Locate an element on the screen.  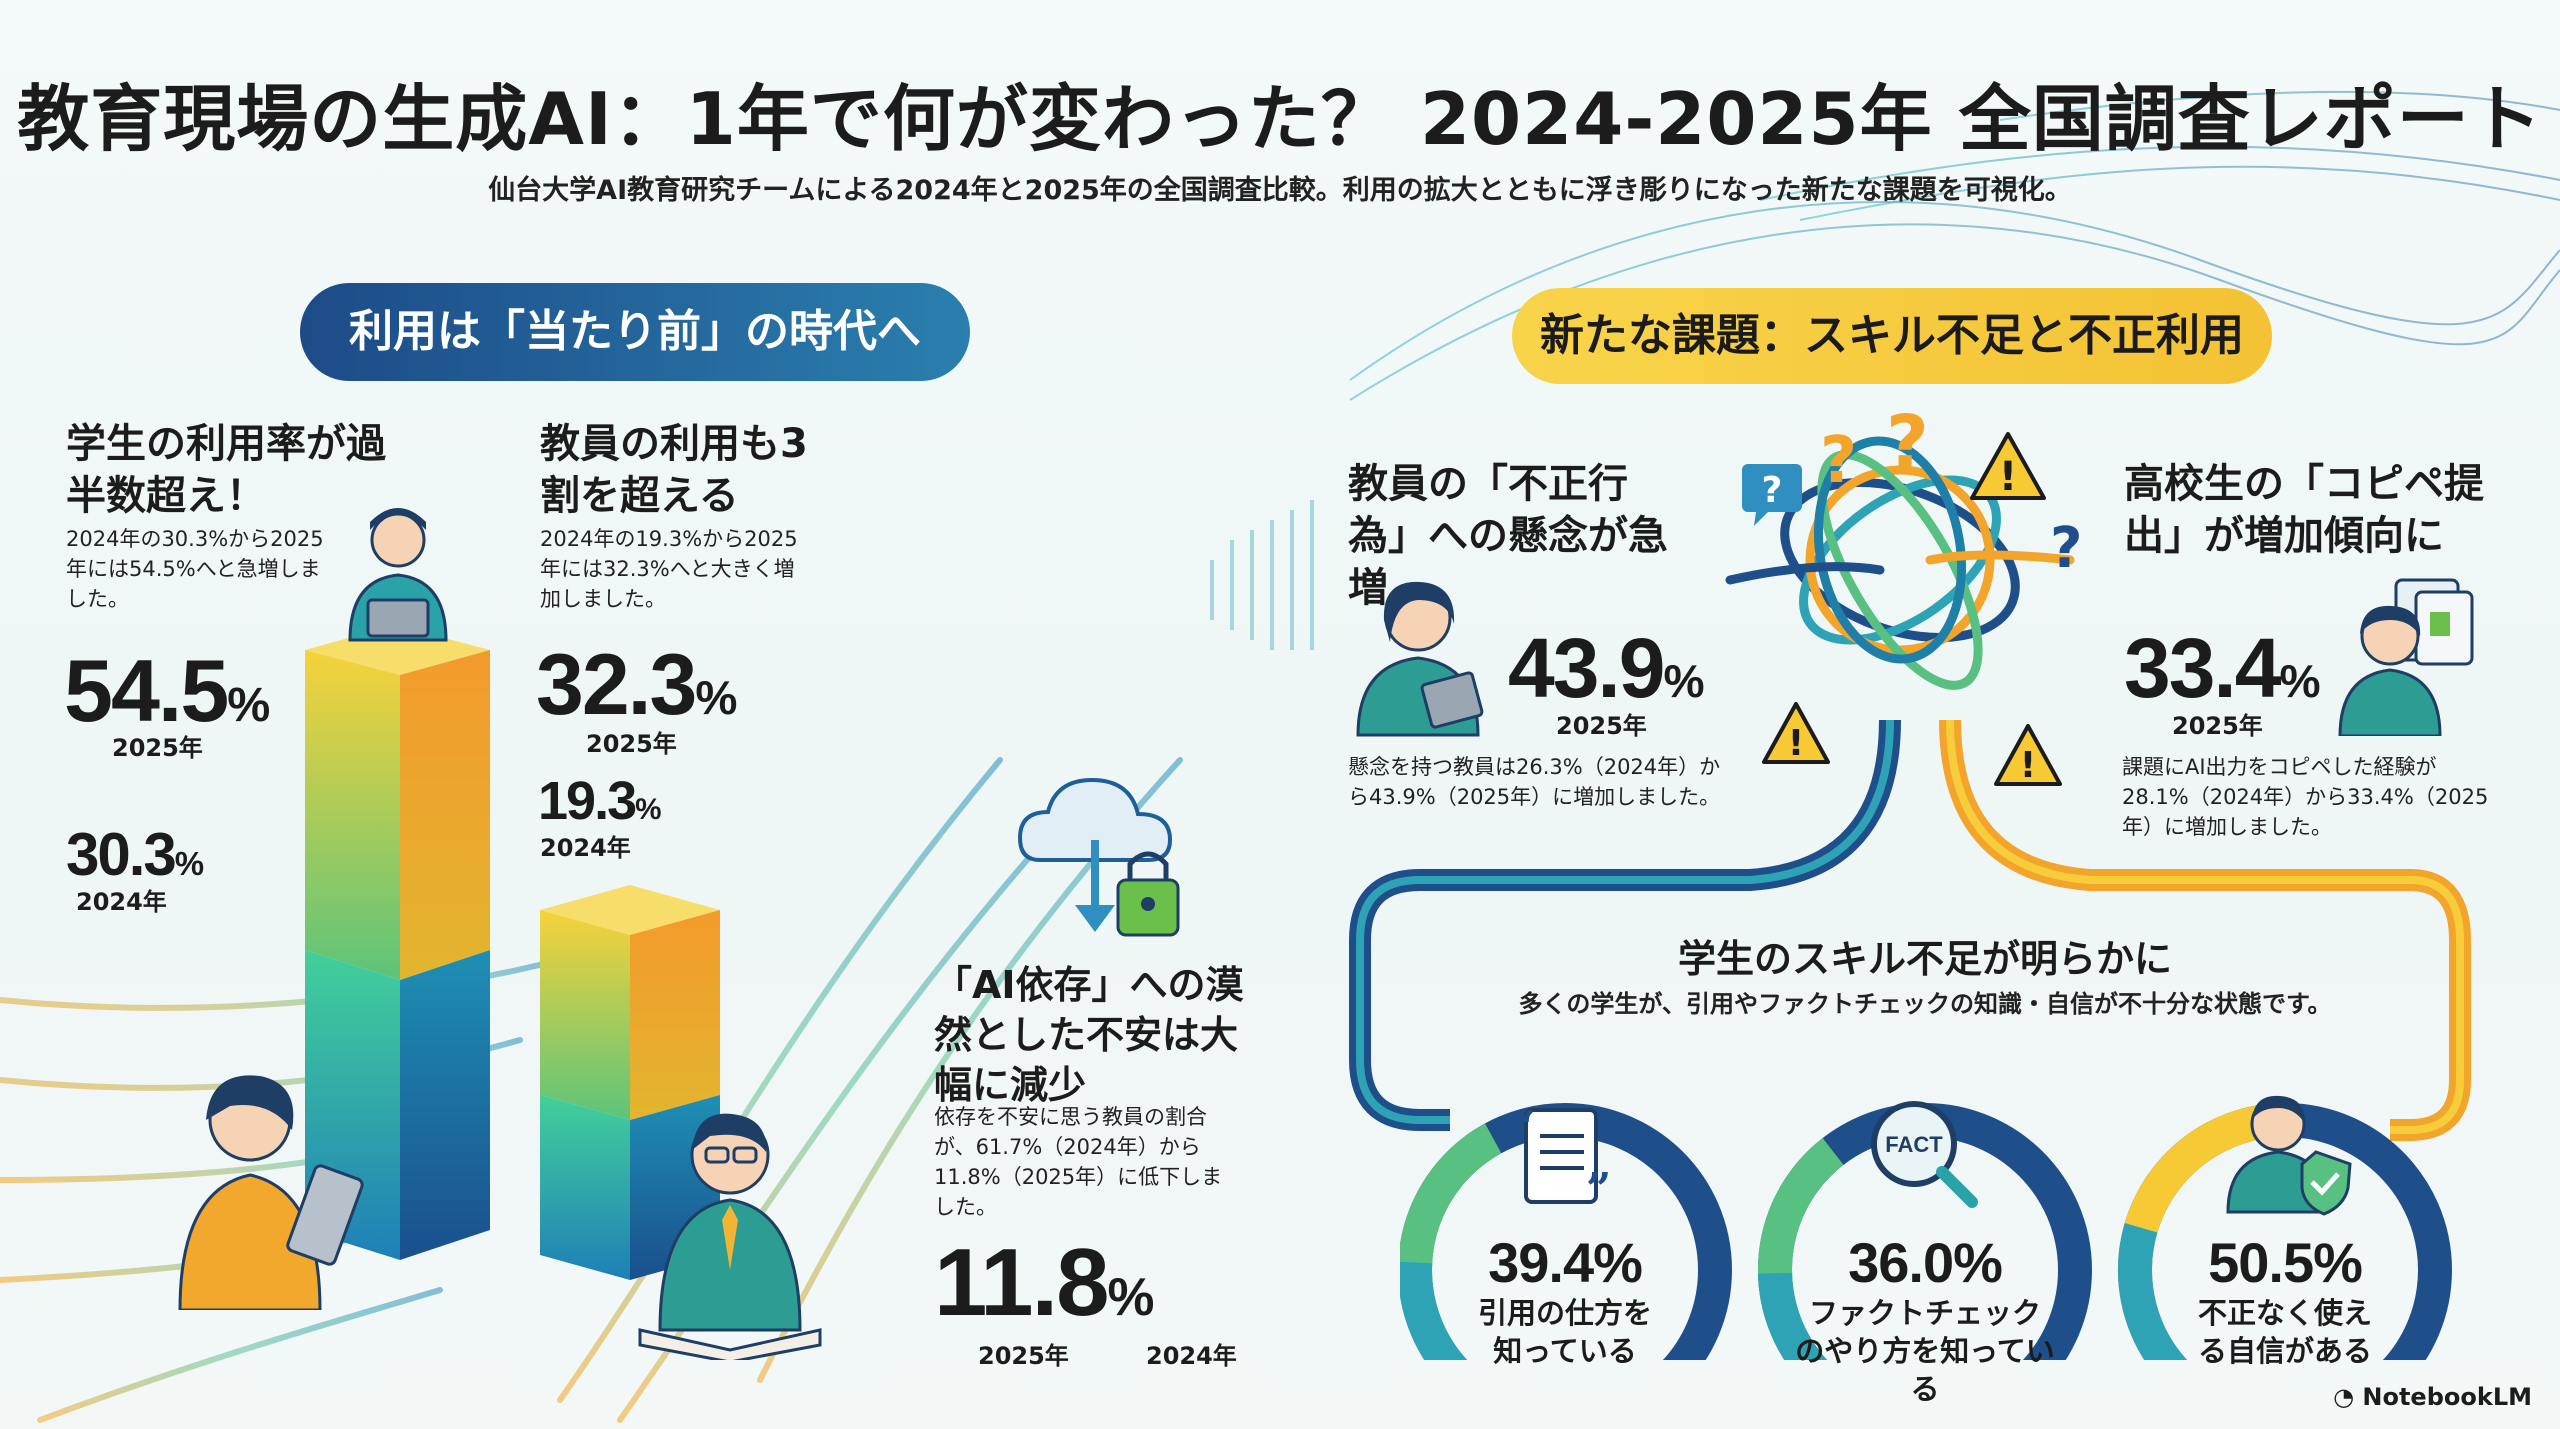
confident-student-shield-icon is located at coordinates (2289, 1155).